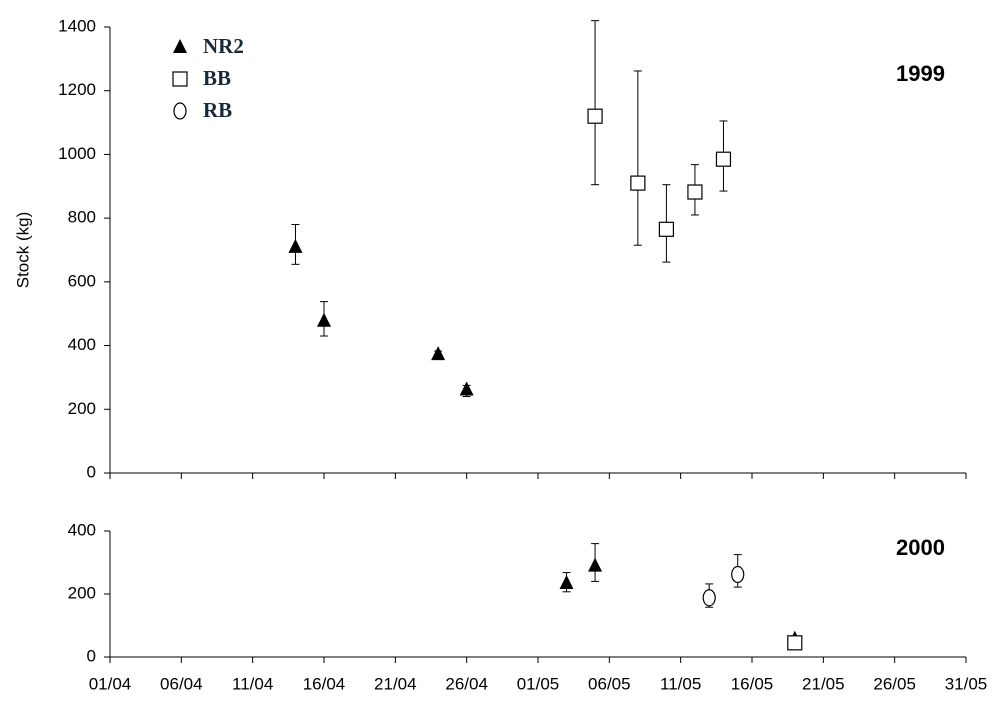 The image size is (996, 704). I want to click on x-tick-label: 26/04, so click(466, 683).